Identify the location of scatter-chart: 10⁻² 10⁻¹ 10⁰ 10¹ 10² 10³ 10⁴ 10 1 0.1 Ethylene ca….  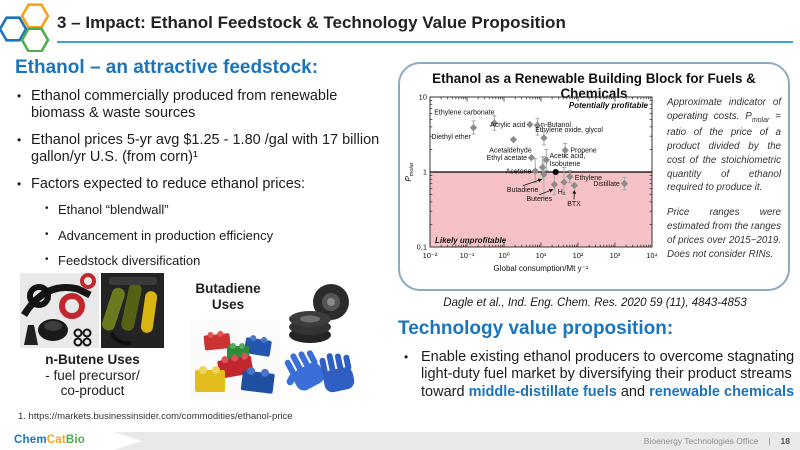
(531, 183).